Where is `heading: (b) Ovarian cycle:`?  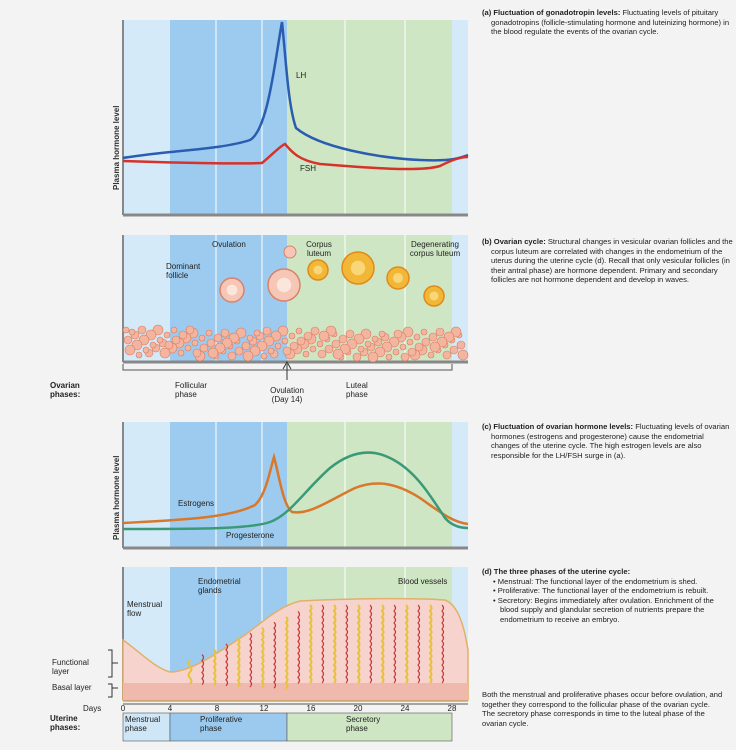
heading: (b) Ovarian cycle: is located at coordinates (514, 241).